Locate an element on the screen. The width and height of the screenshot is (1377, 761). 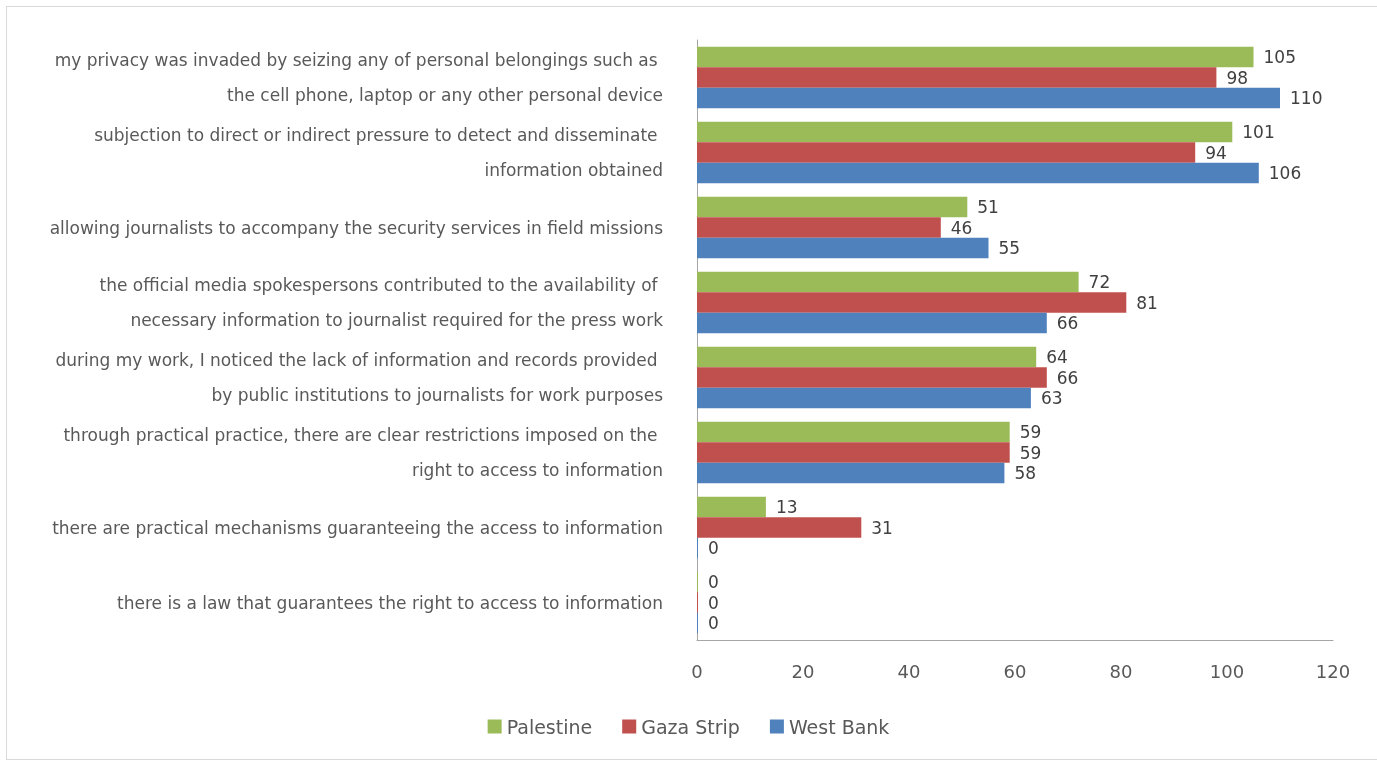
legend-label: Palestine is located at coordinates (549, 726).